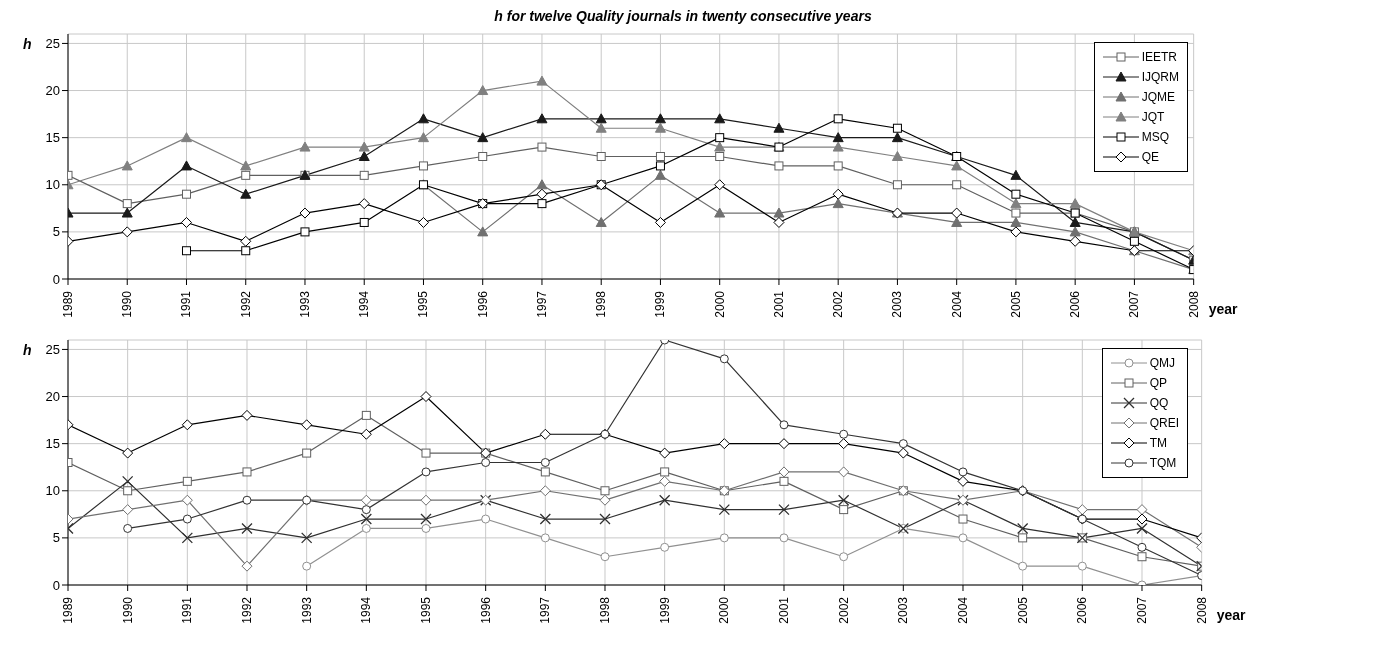 The width and height of the screenshot is (1374, 666). What do you see at coordinates (1158, 443) in the screenshot?
I see `legend-label: TM` at bounding box center [1158, 443].